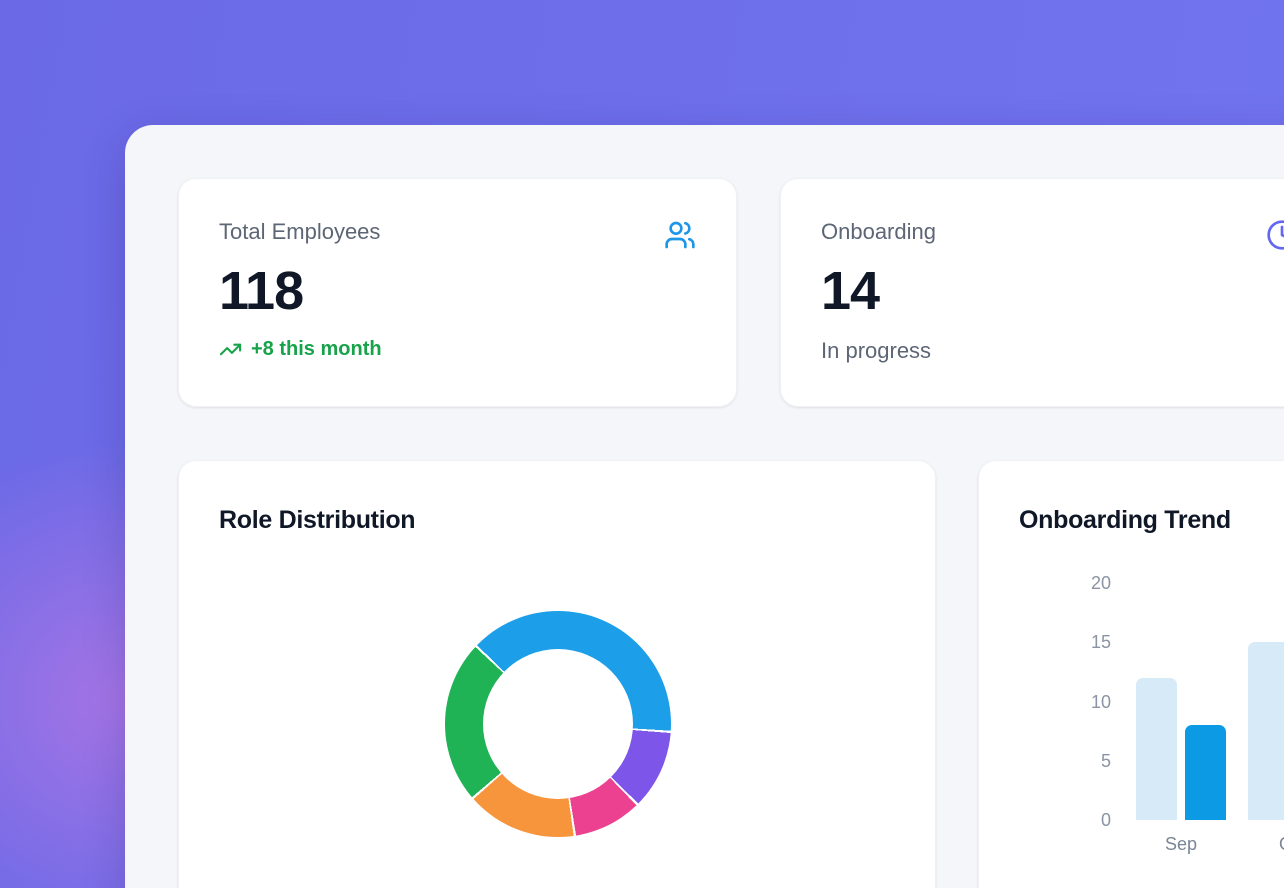 Image resolution: width=1284 pixels, height=888 pixels. What do you see at coordinates (1156, 748) in the screenshot?
I see `bar-light-sep` at bounding box center [1156, 748].